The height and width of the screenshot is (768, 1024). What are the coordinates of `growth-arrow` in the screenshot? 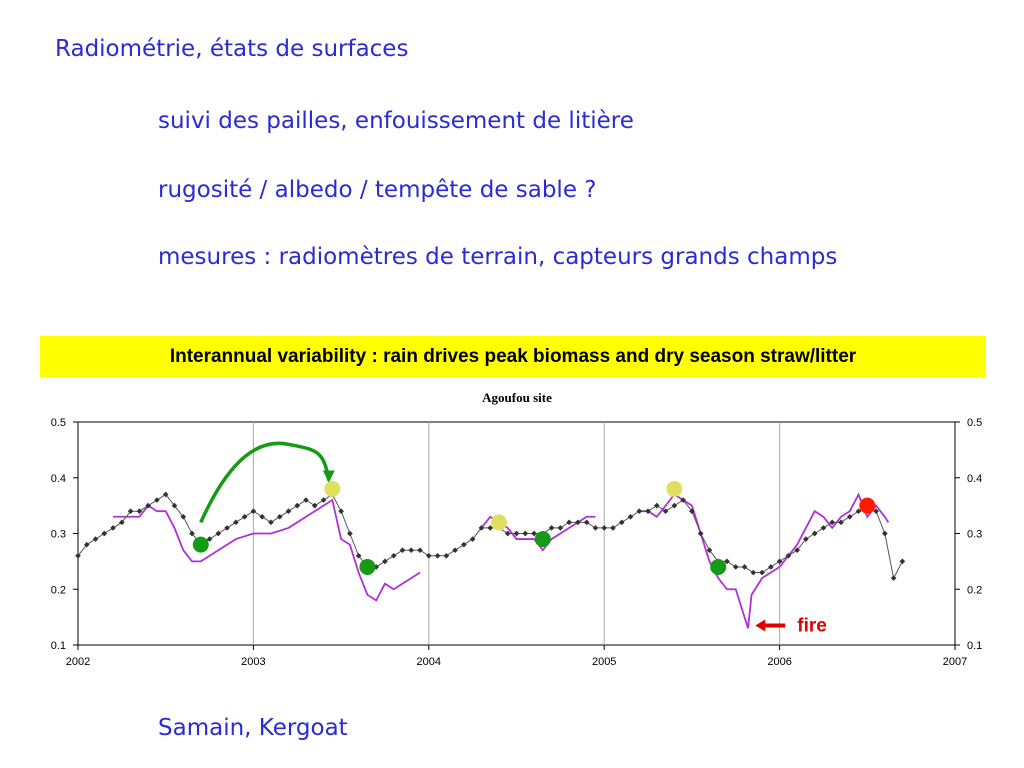 It's located at (265, 482).